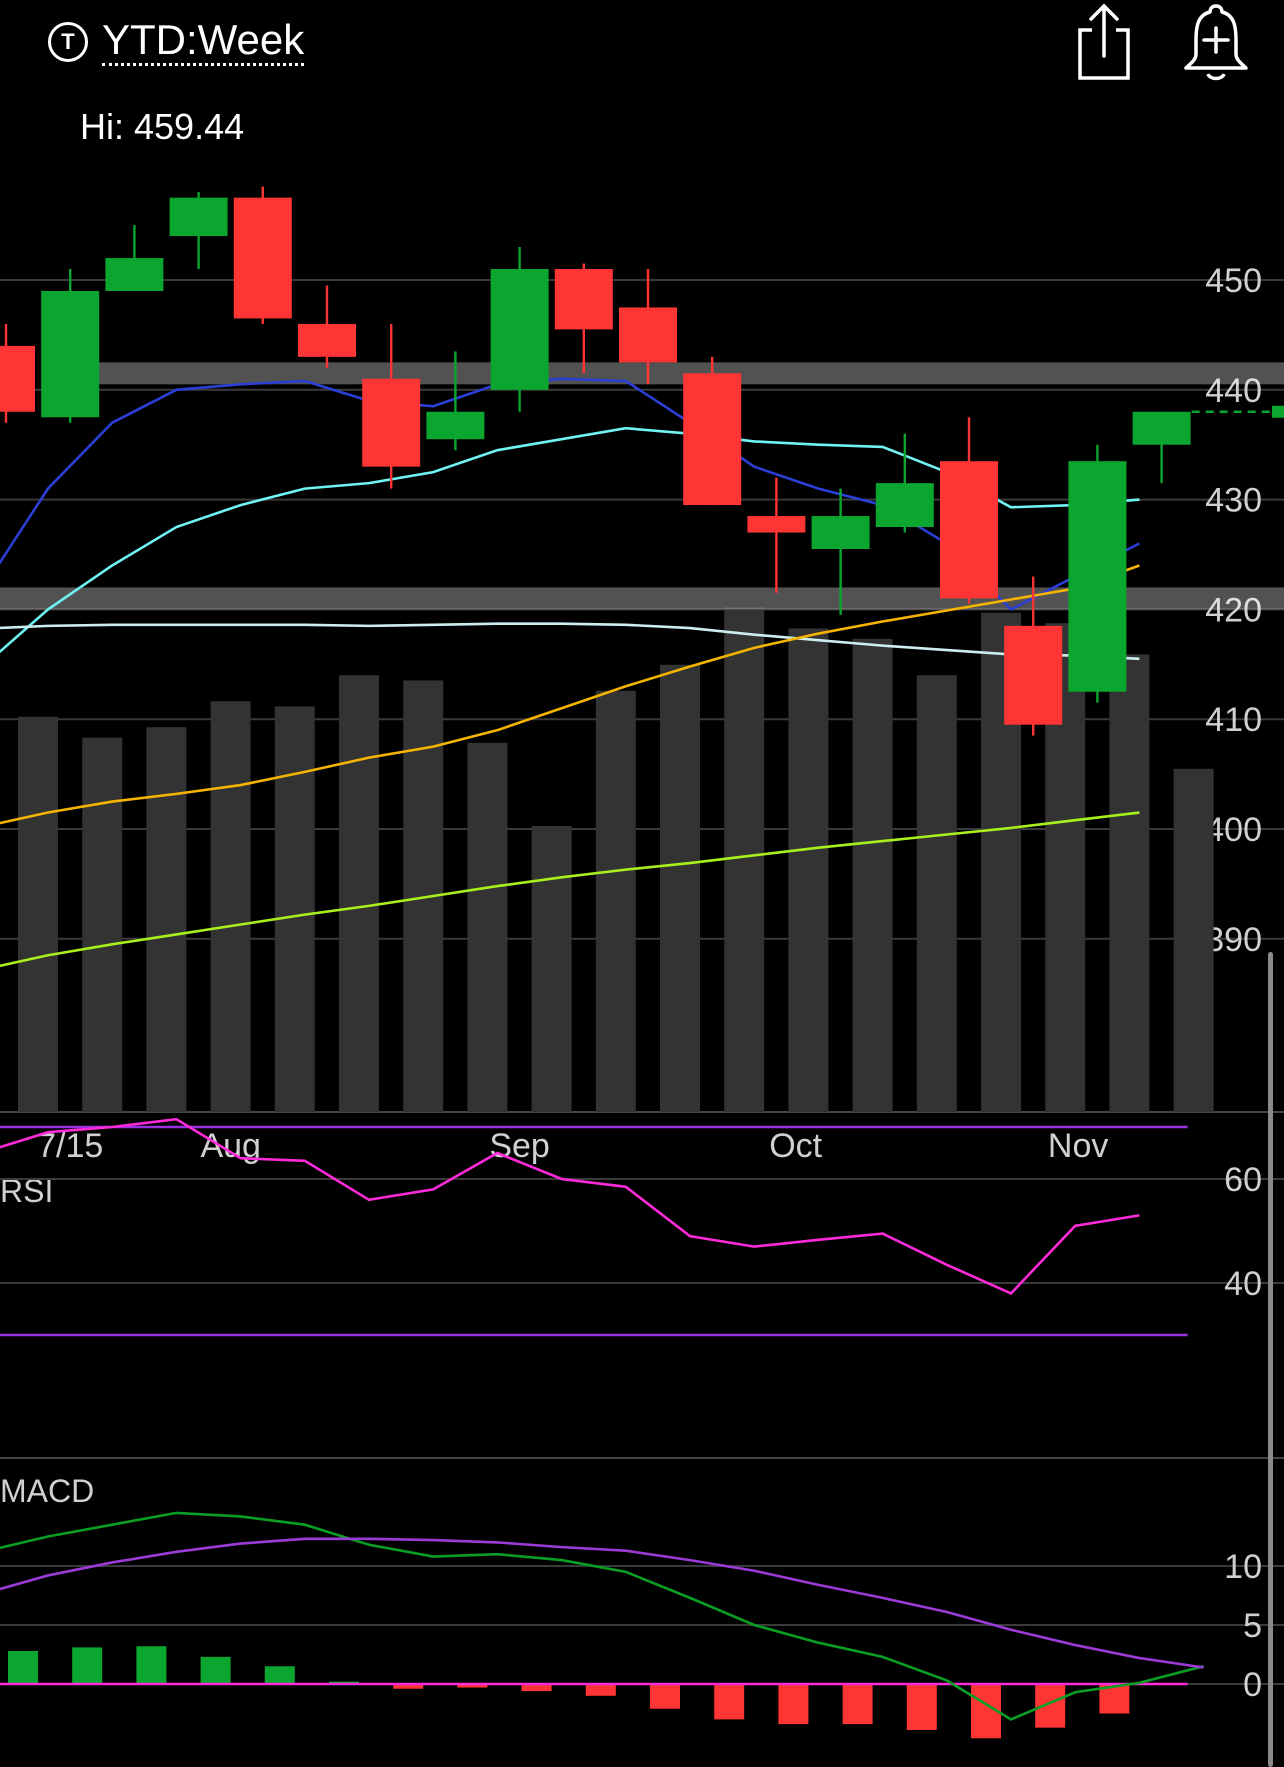 The height and width of the screenshot is (1767, 1284). Describe the element at coordinates (1252, 1685) in the screenshot. I see `macd-tick-label: 0` at that location.